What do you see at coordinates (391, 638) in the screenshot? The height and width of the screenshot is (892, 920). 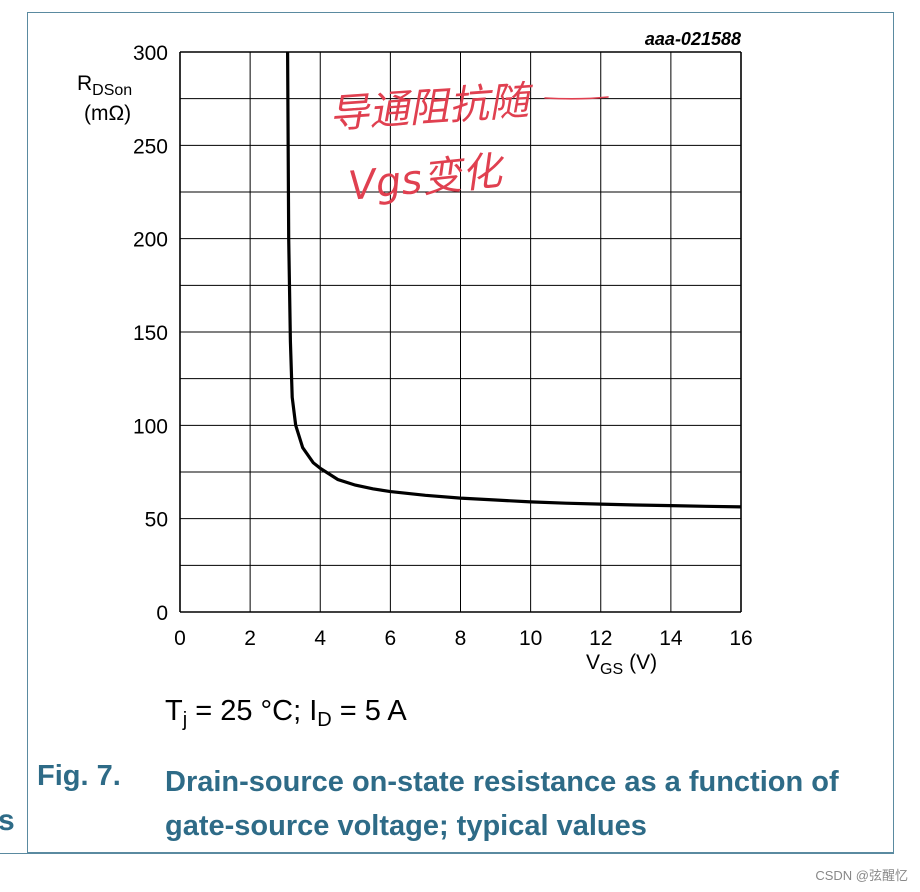 I see `x-tick-label: 6` at bounding box center [391, 638].